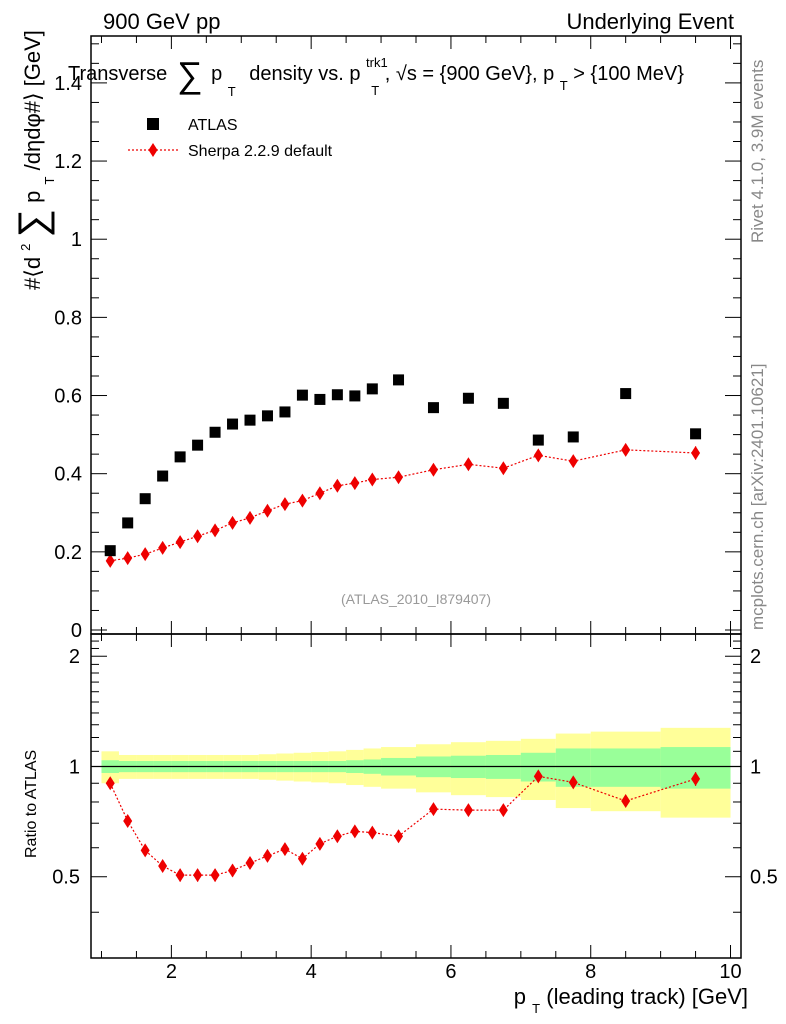 This screenshot has width=786, height=1024. Describe the element at coordinates (230, 138) in the screenshot. I see `legend: ATLAS Sherpa 2.2.9 default` at that location.